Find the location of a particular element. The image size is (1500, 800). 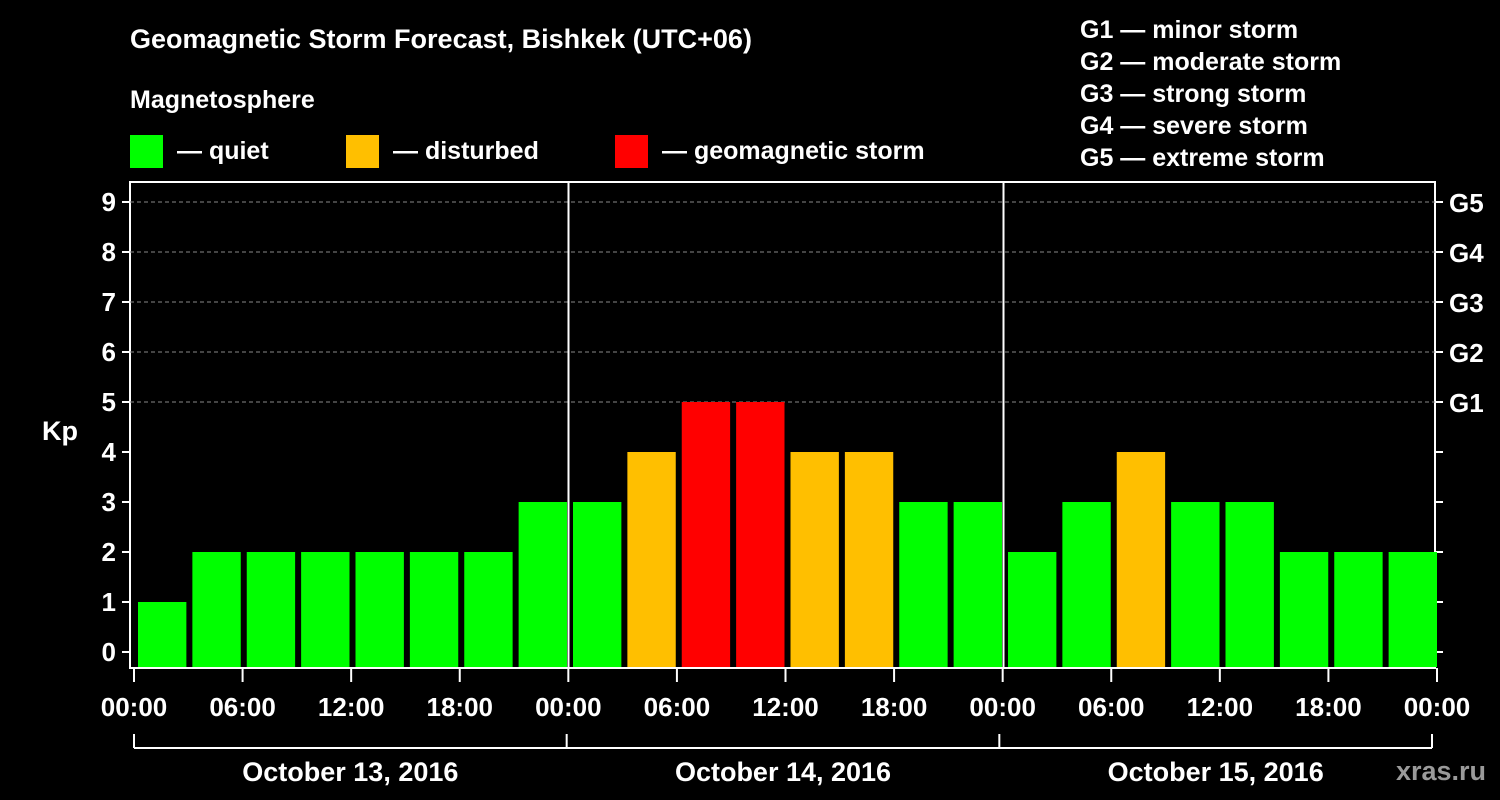

legend-swatch-quiet is located at coordinates (146, 151).